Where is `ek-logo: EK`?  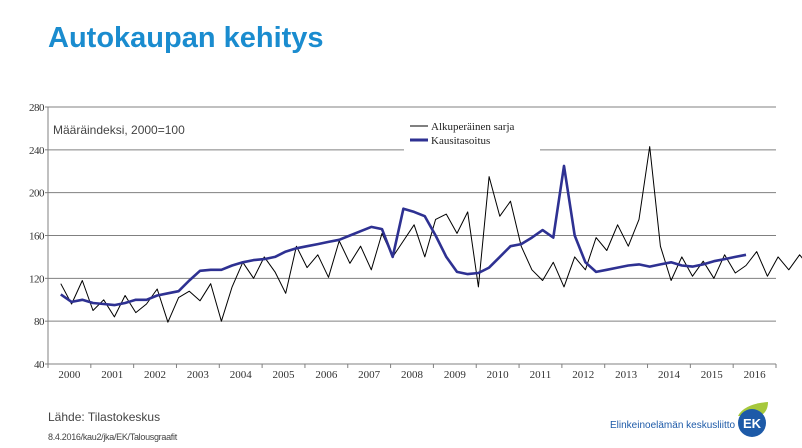 ek-logo: EK is located at coordinates (753, 419).